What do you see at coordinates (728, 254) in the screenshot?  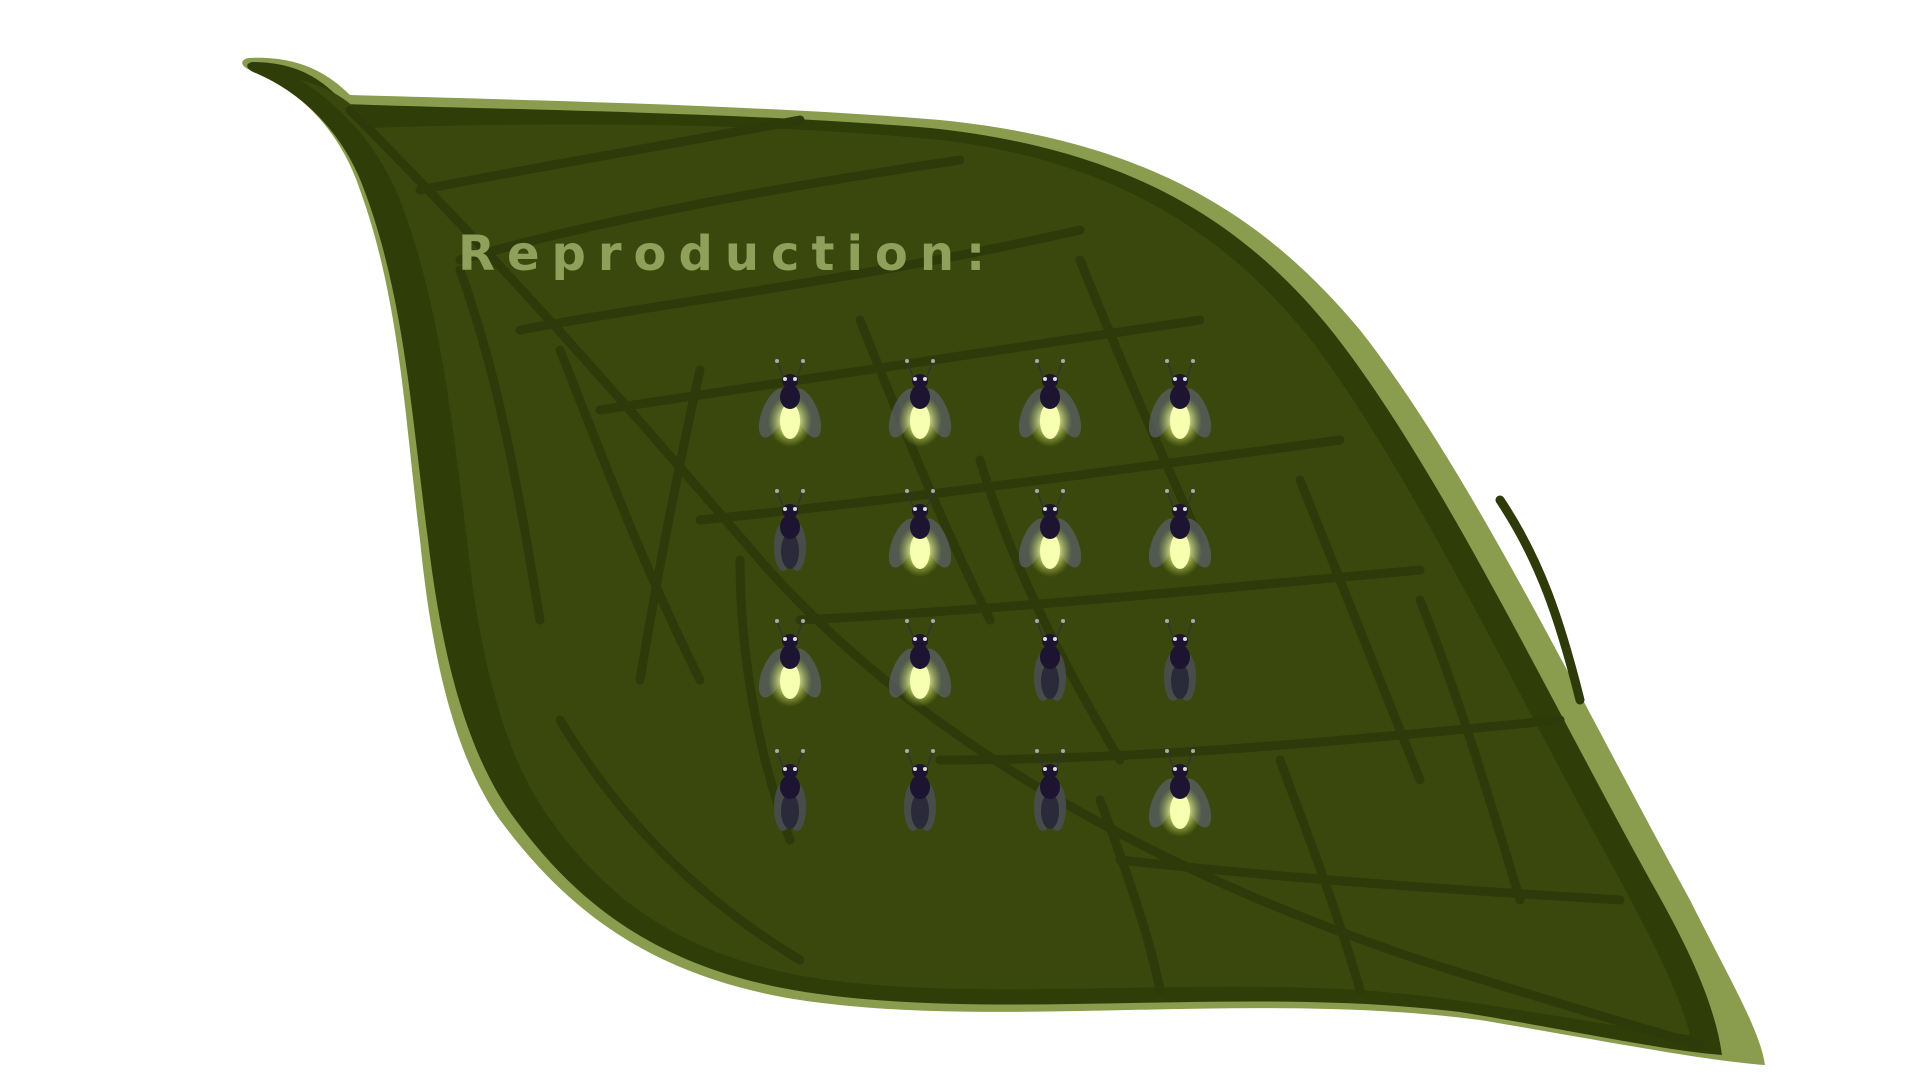 I see `page-title: Reproduction:` at bounding box center [728, 254].